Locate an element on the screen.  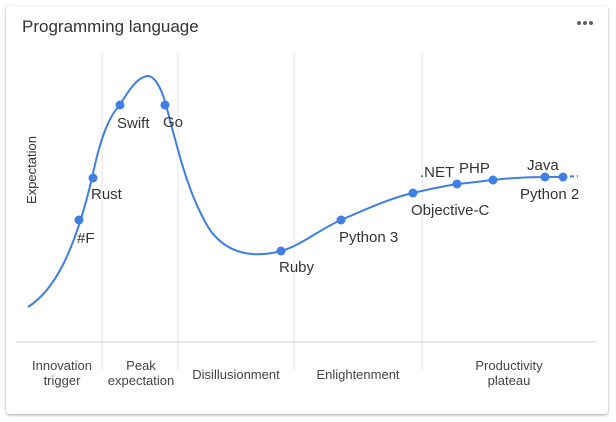
phase-label-productivity: Productivity plateau is located at coordinates (509, 373).